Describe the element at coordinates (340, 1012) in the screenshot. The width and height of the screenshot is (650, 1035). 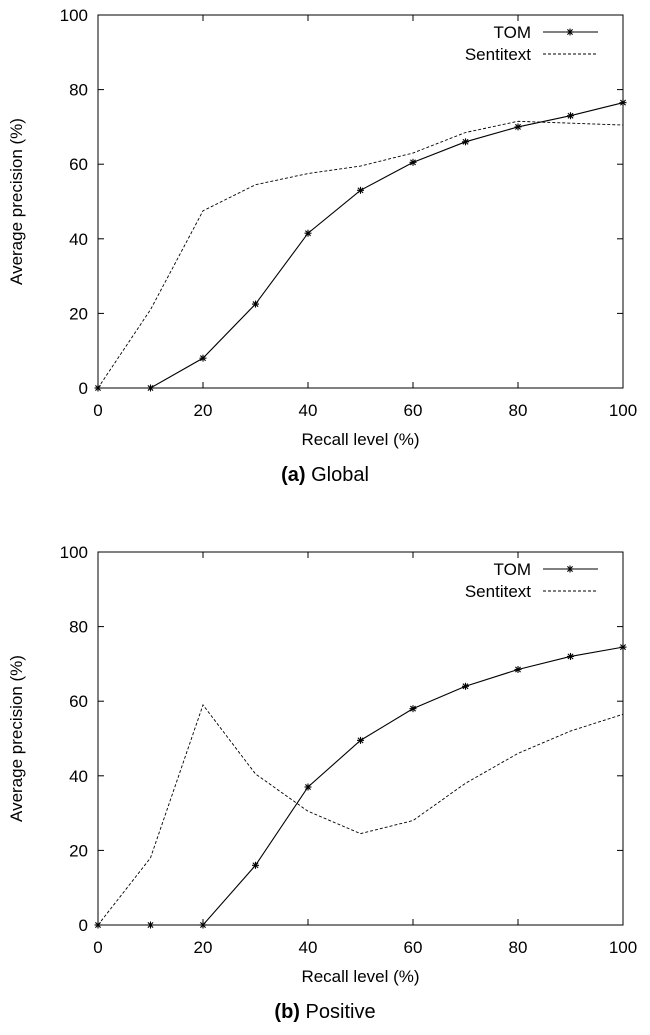
I see `caption-title: Positive` at that location.